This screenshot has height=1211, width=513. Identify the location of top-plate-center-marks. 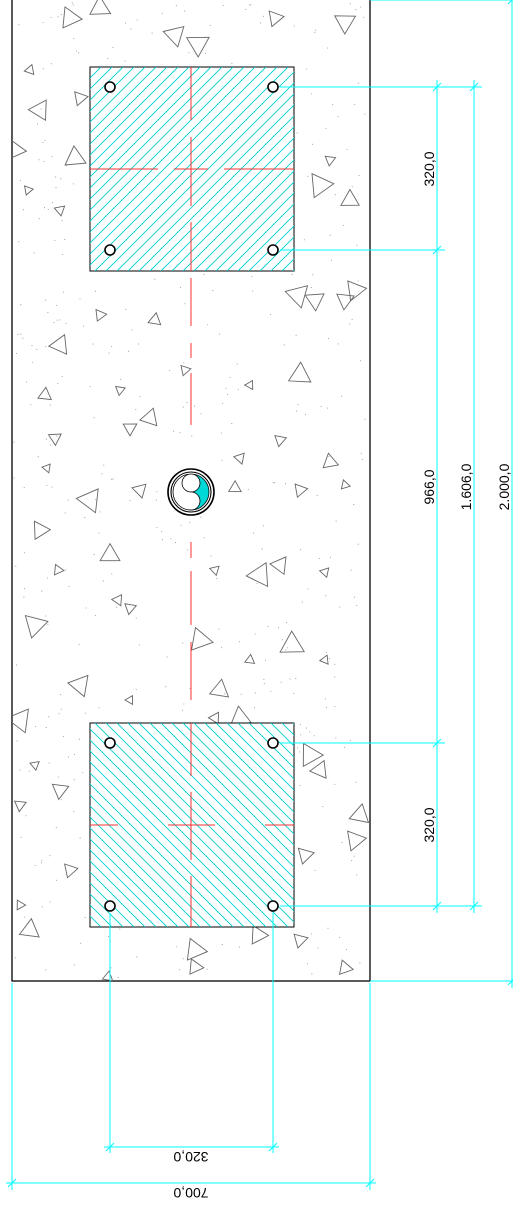
(192, 169).